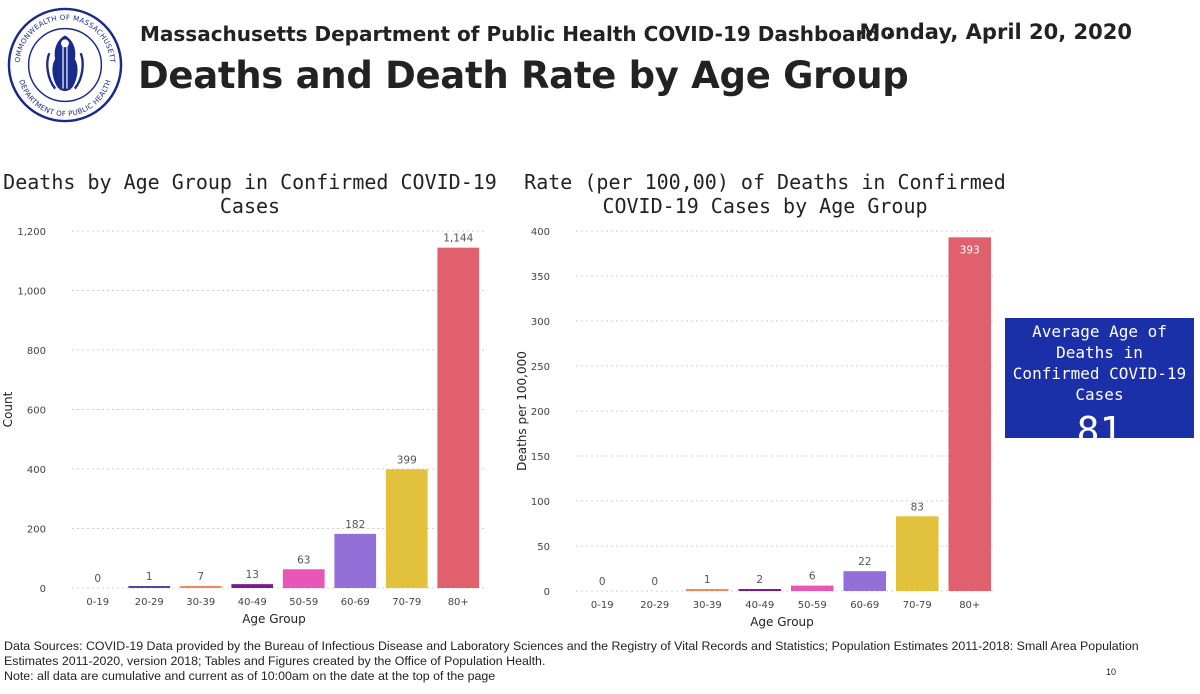 The width and height of the screenshot is (1200, 694). Describe the element at coordinates (8, 409) in the screenshot. I see `deaths-y-axis-title: Count` at that location.